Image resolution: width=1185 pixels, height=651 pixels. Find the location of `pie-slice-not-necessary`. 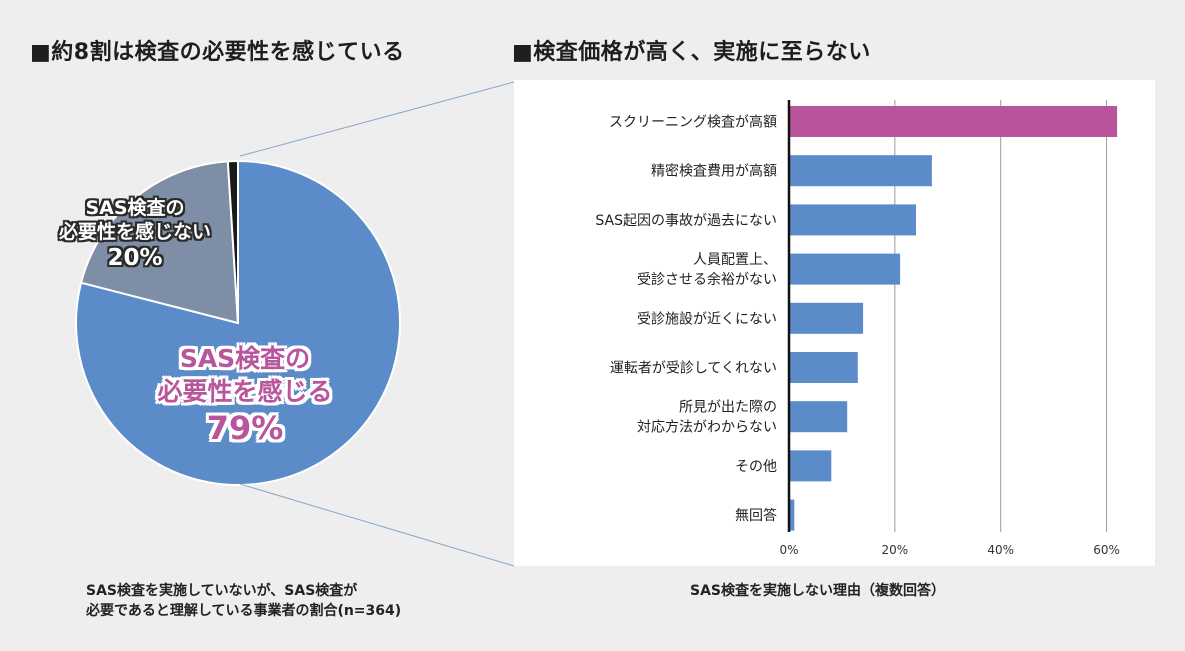

pie-slice-not-necessary is located at coordinates (159, 242).